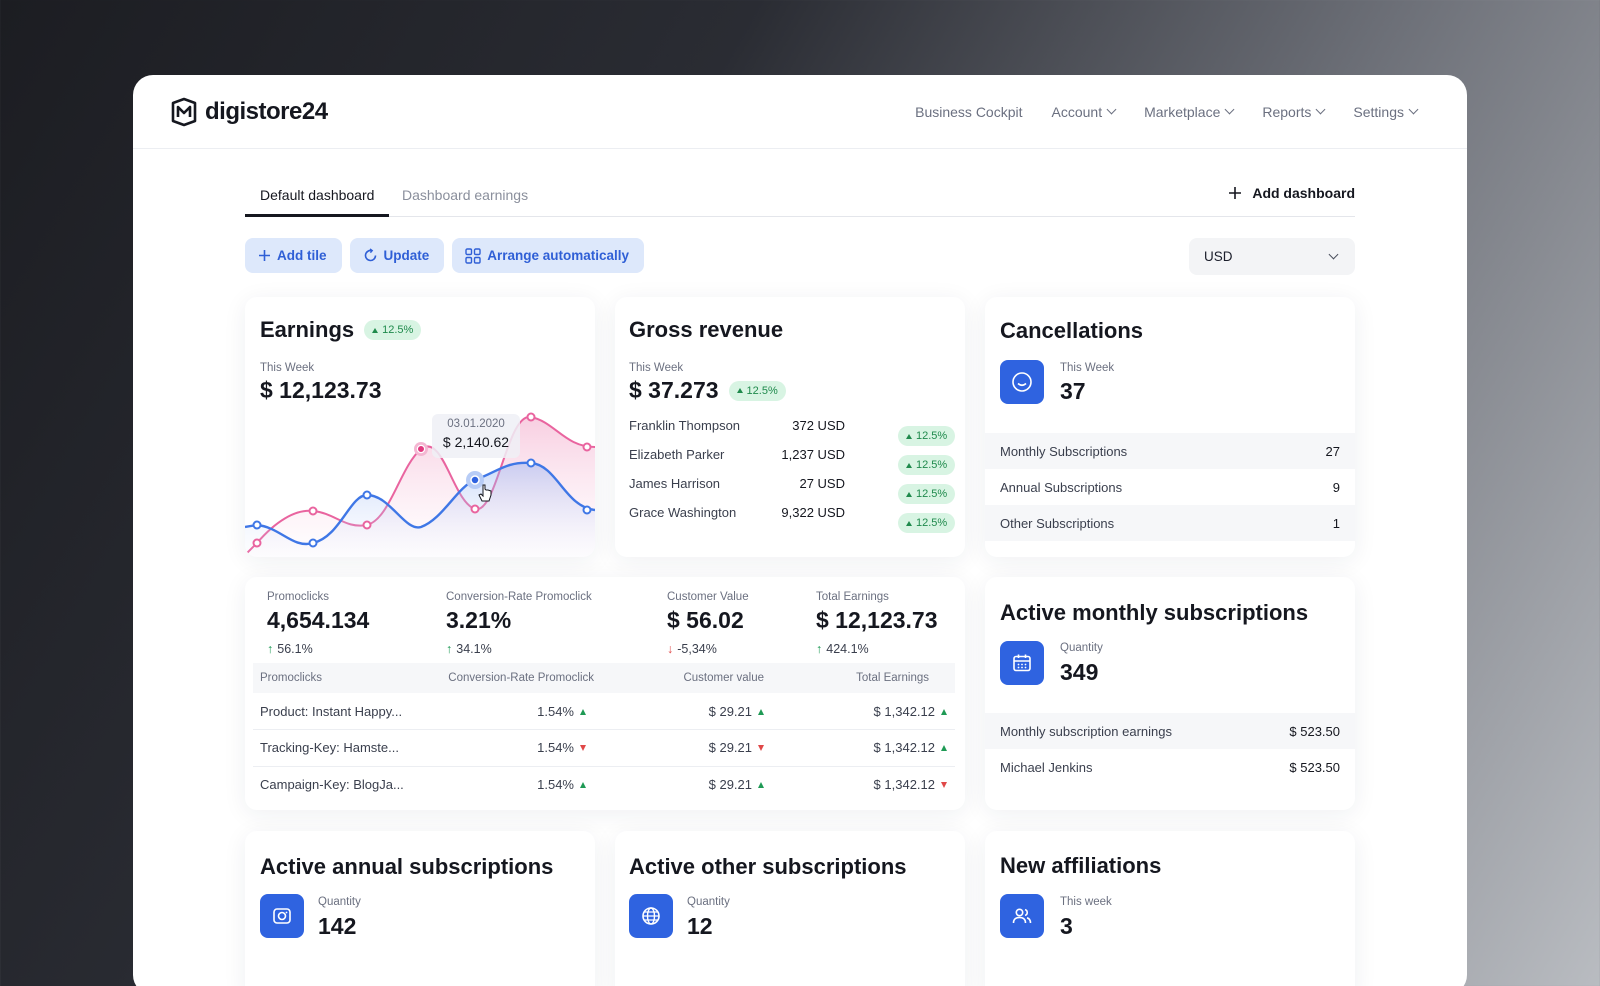 The height and width of the screenshot is (986, 1600). Describe the element at coordinates (1022, 916) in the screenshot. I see `users-icon` at that location.